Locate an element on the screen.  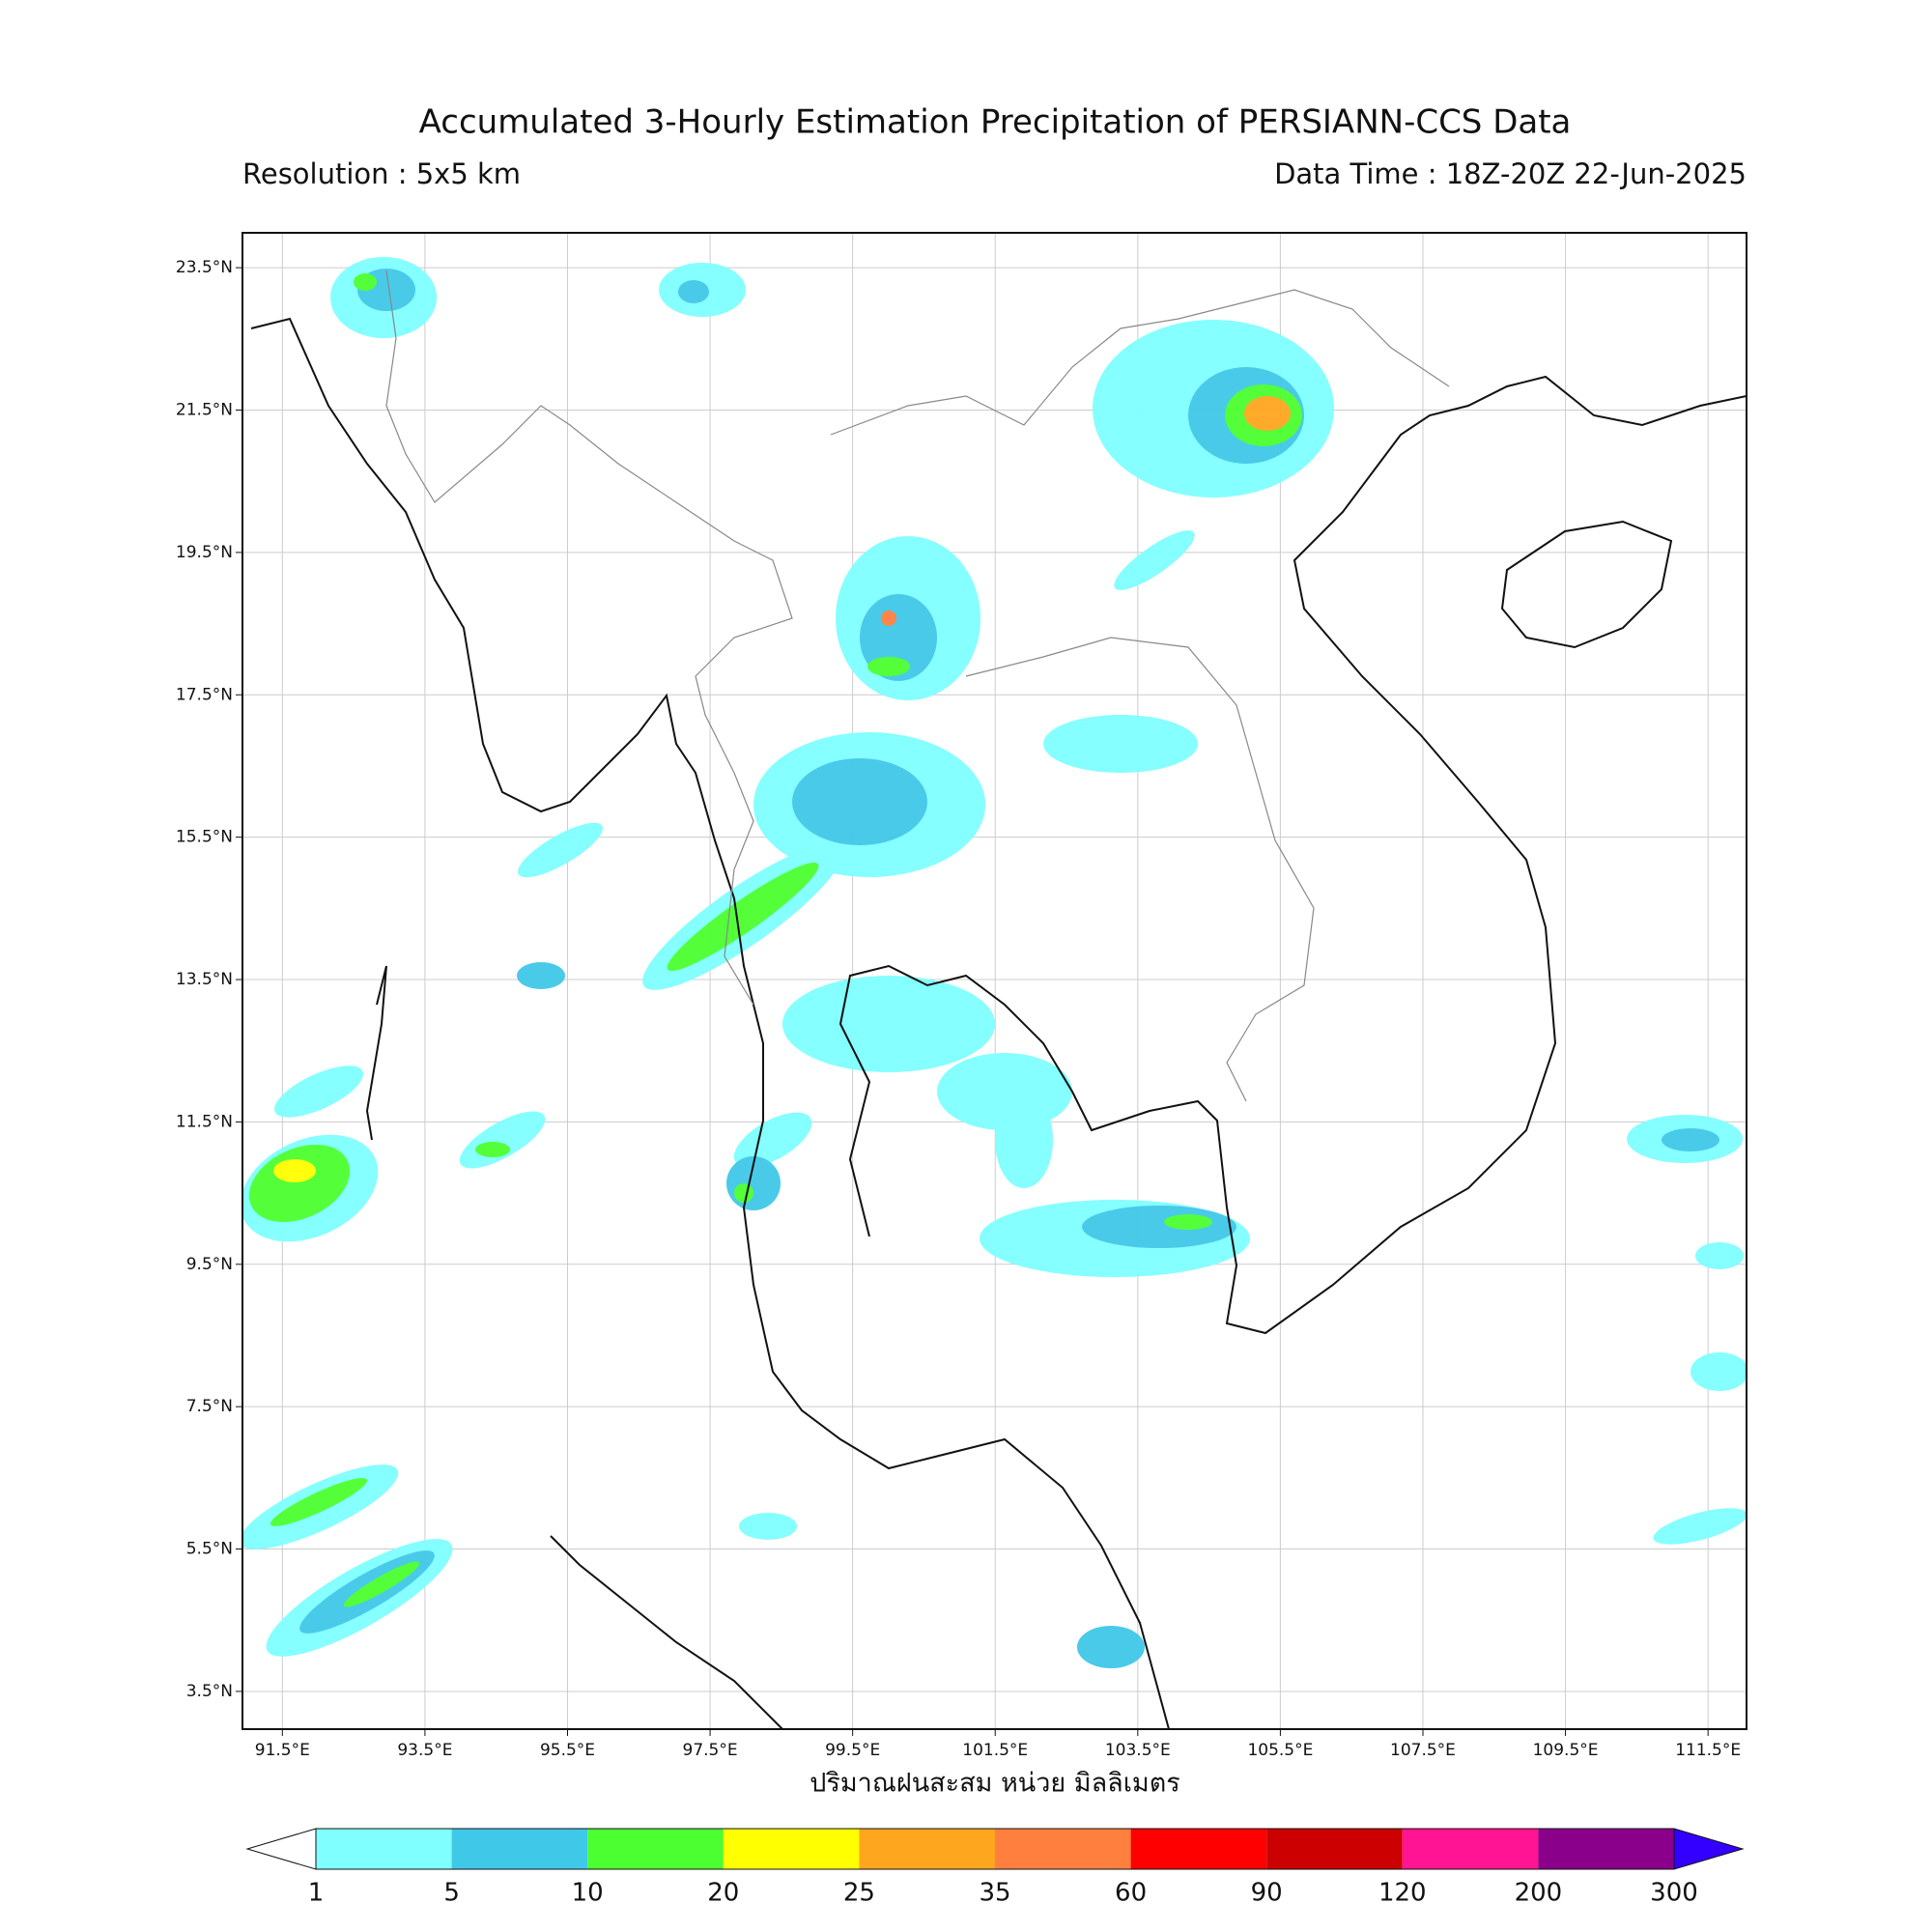
colorbar-tick-label: 60 is located at coordinates (1131, 1893).